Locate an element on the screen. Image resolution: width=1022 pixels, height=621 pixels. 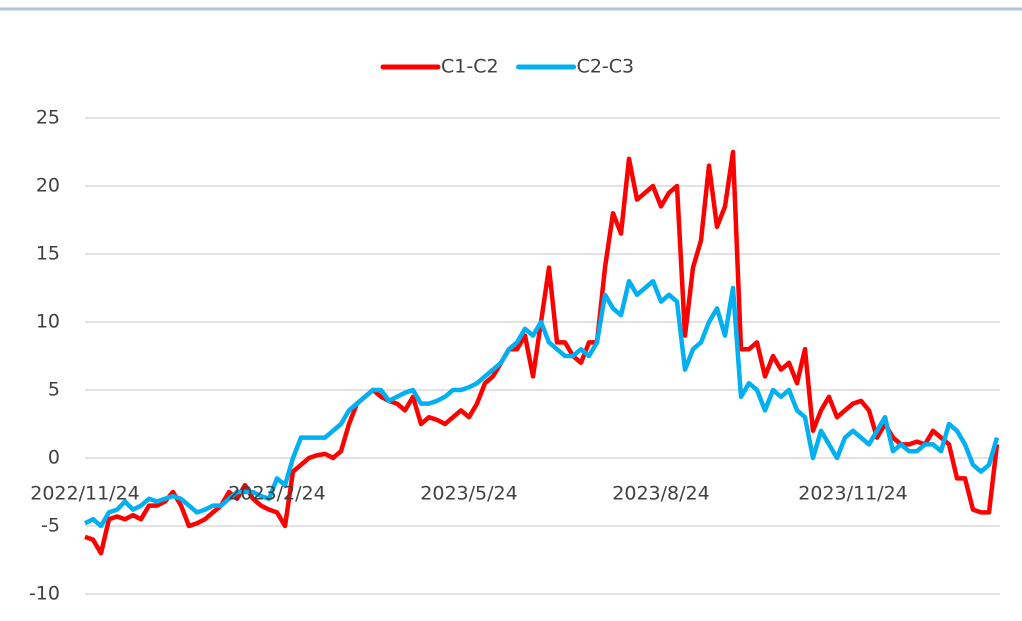
y-tick-label: 5 is located at coordinates (54, 390).